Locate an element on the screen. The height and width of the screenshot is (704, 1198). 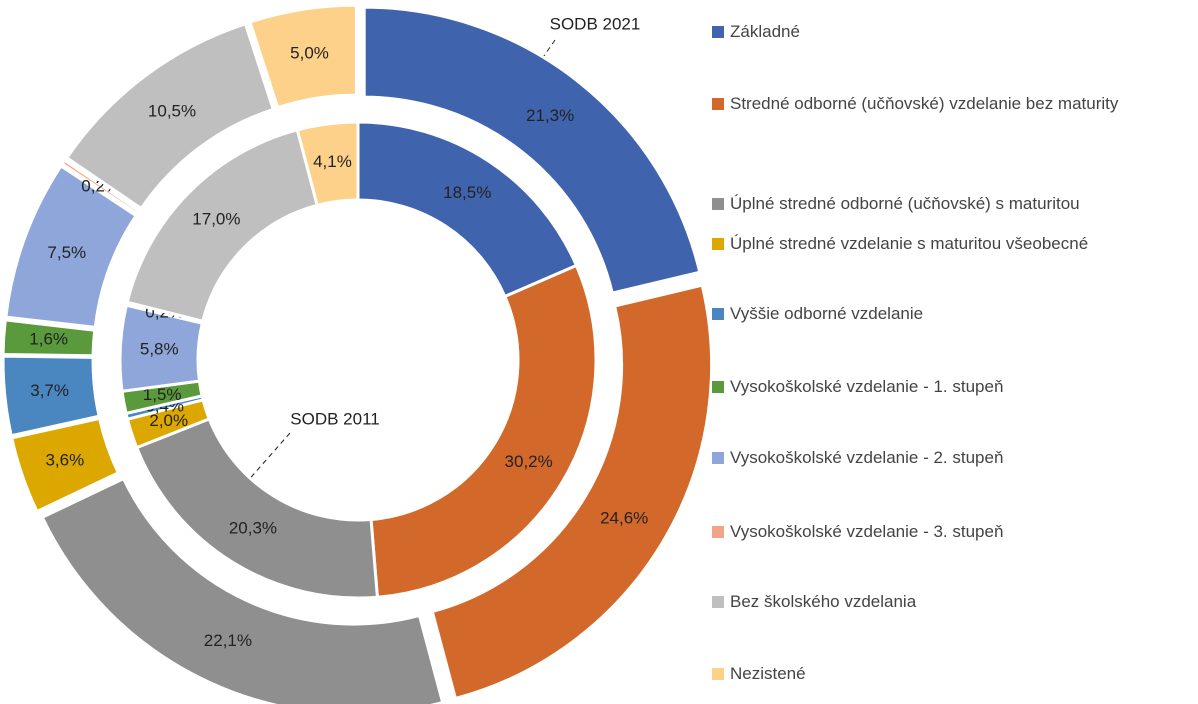
legend-entry: Základné is located at coordinates (952, 32).